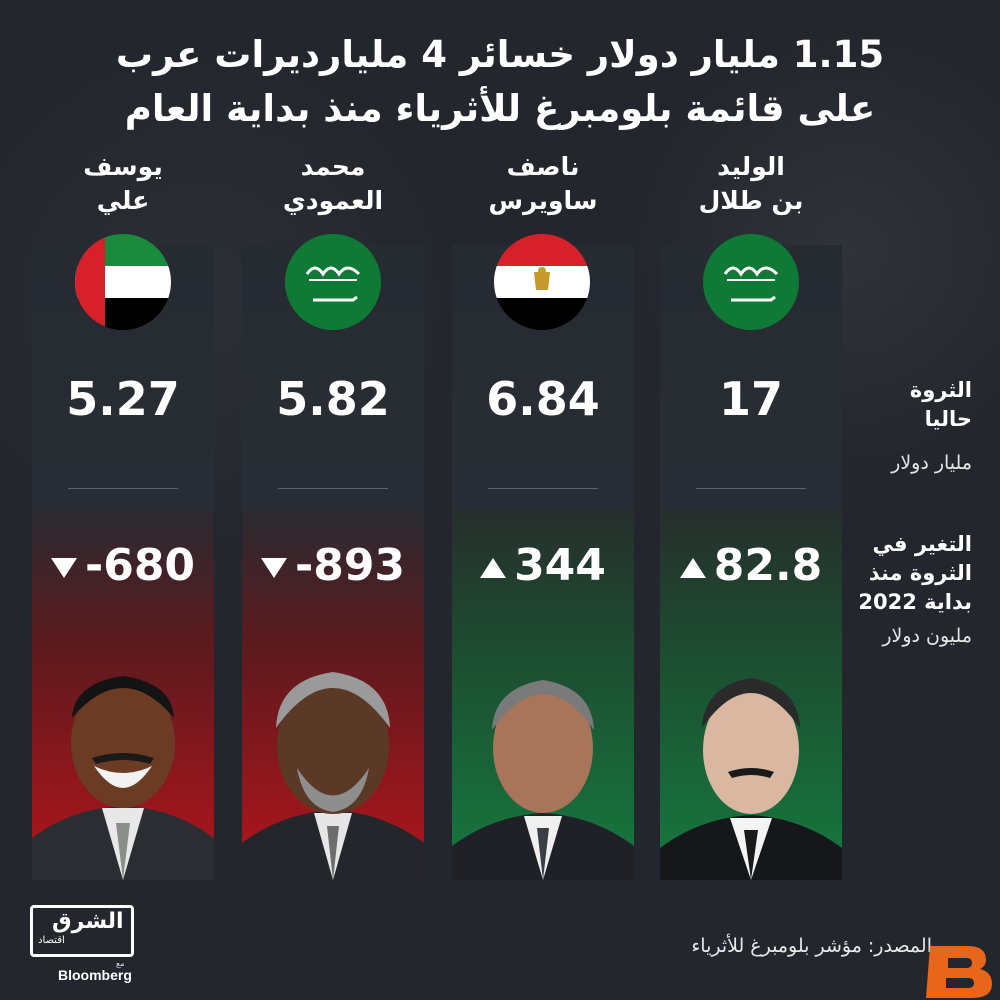 This screenshot has height=1000, width=1000. I want to click on change-value-2: -893, so click(333, 565).